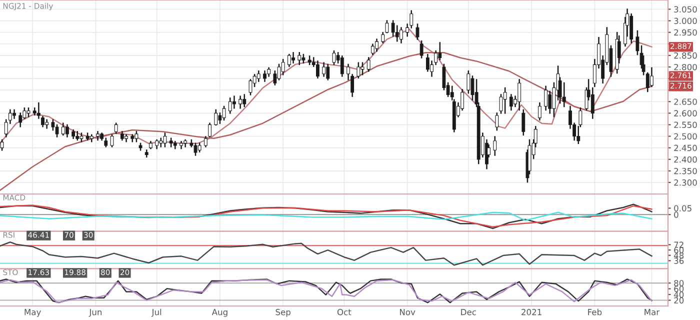  What do you see at coordinates (685, 159) in the screenshot?
I see `y-tick-label: 2.400` at bounding box center [685, 159].